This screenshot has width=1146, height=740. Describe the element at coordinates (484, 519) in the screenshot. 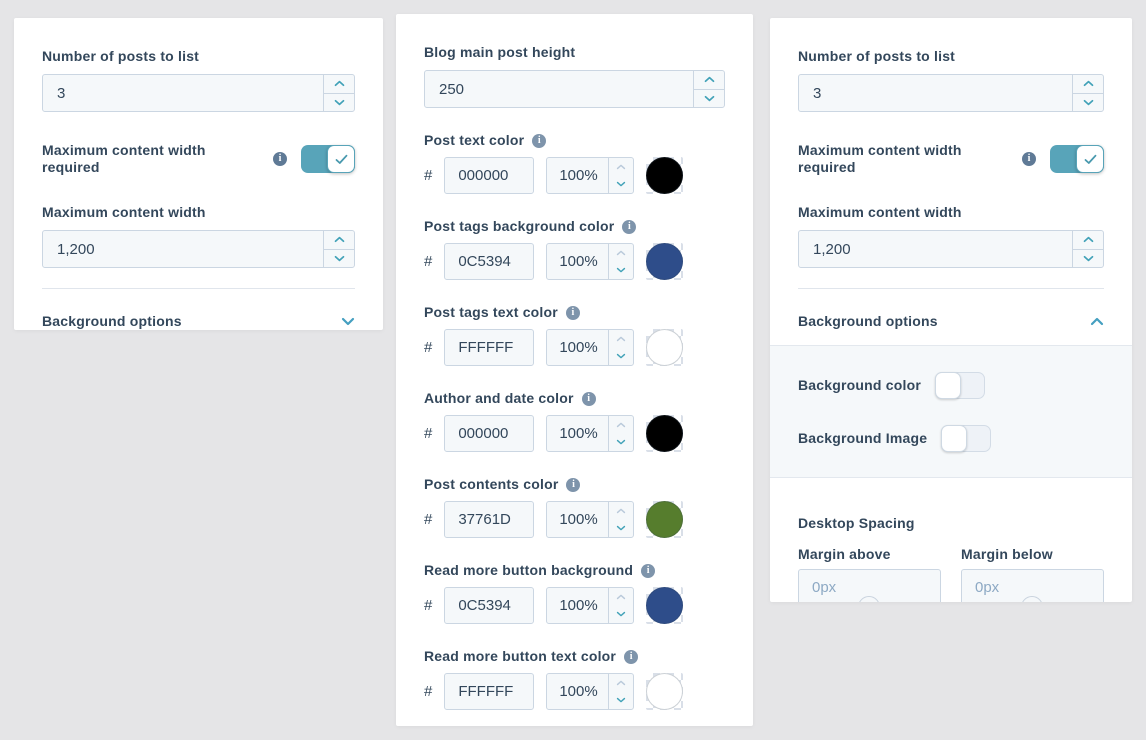

I see `hex-color-value: 37761D` at that location.